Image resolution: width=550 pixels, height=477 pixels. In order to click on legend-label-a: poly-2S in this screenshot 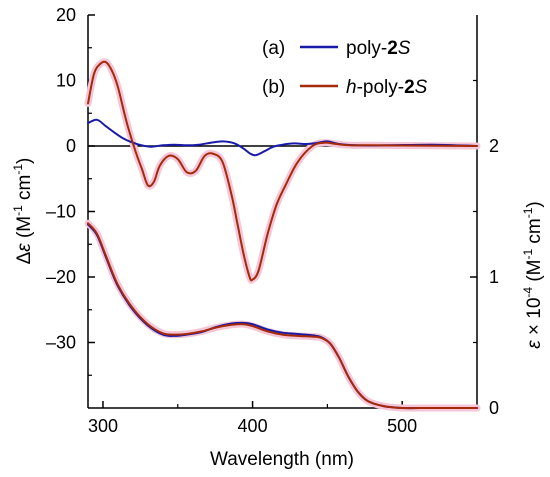, I will do `click(378, 48)`.